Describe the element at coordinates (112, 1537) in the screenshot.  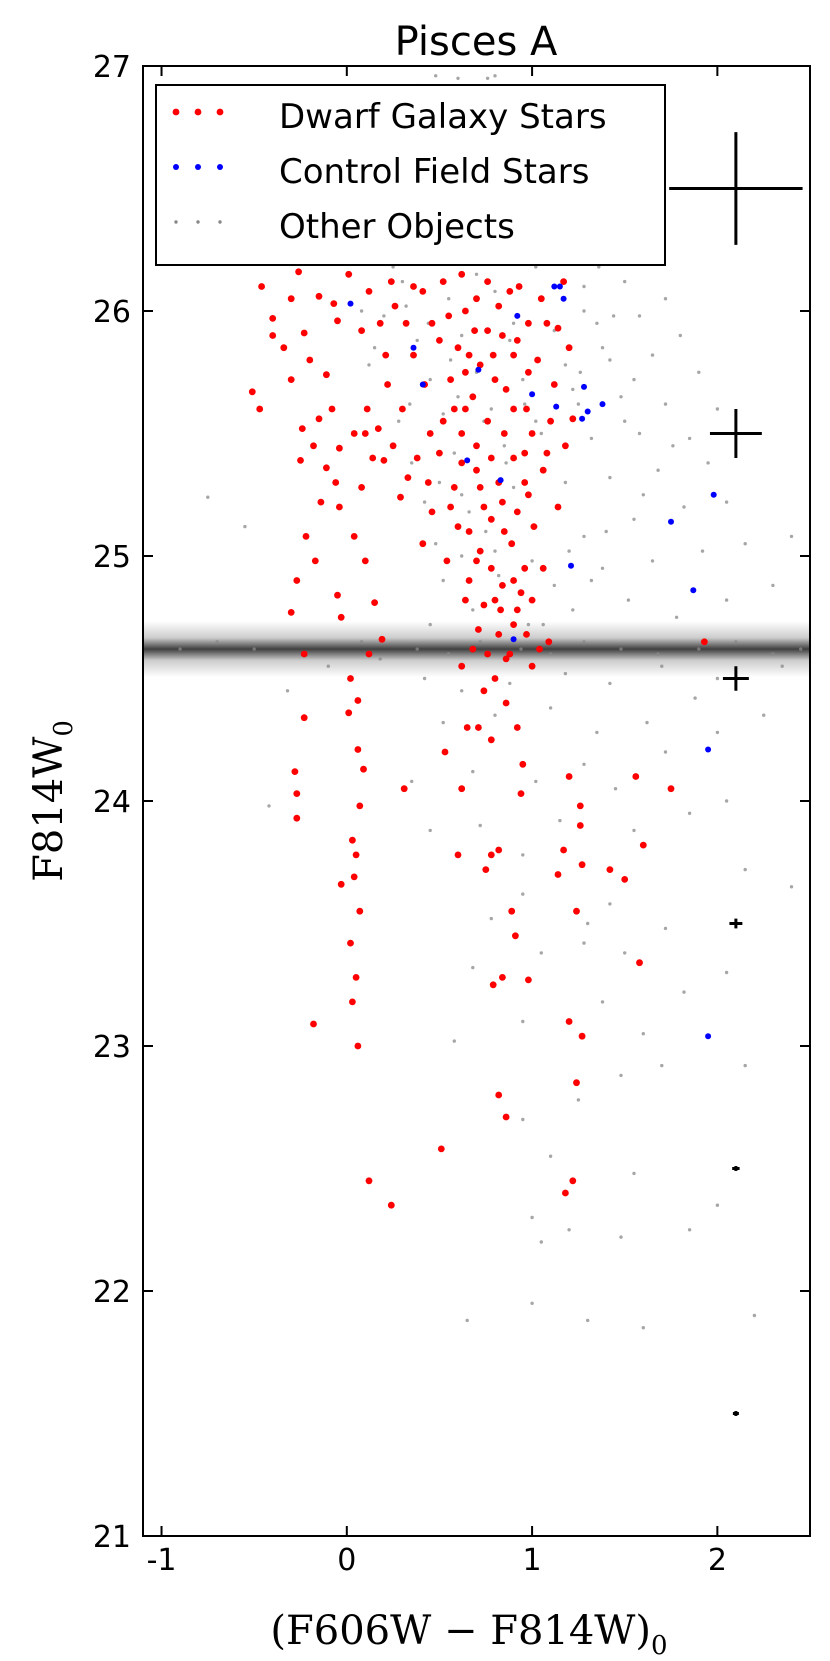
I see `y-tick-label: 21` at that location.